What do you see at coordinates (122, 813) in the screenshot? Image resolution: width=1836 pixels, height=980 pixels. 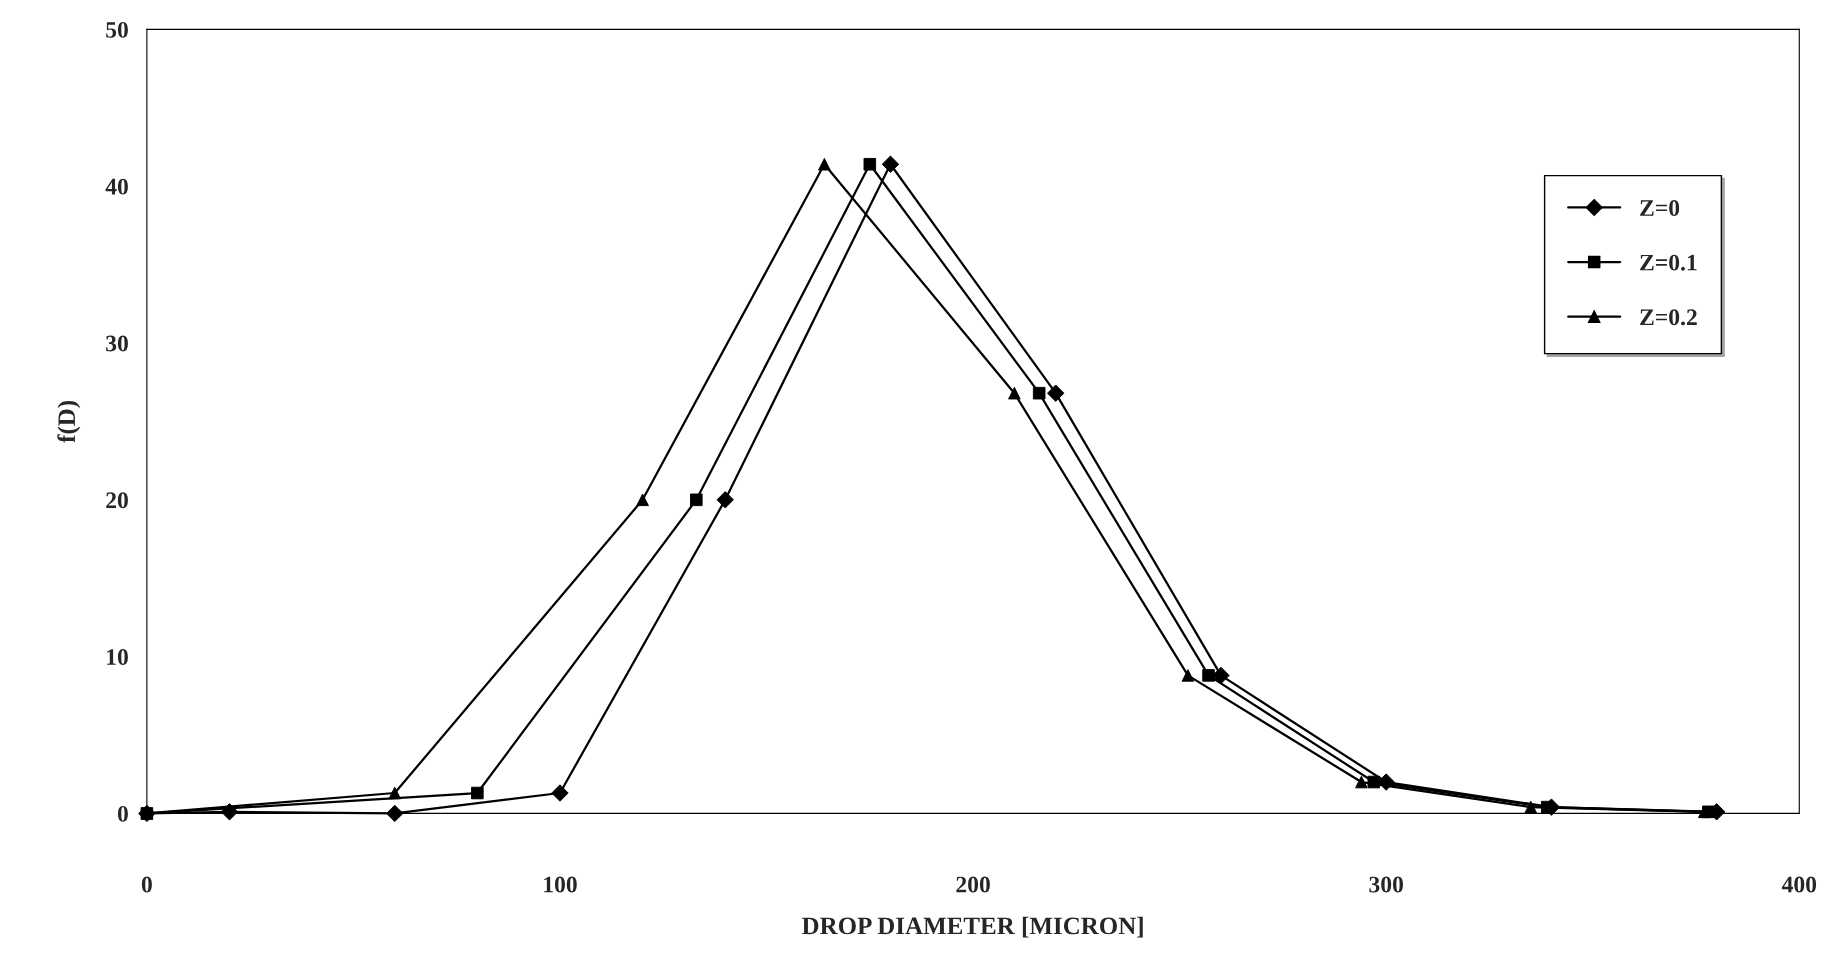 I see `y-tick-label: 0` at bounding box center [122, 813].